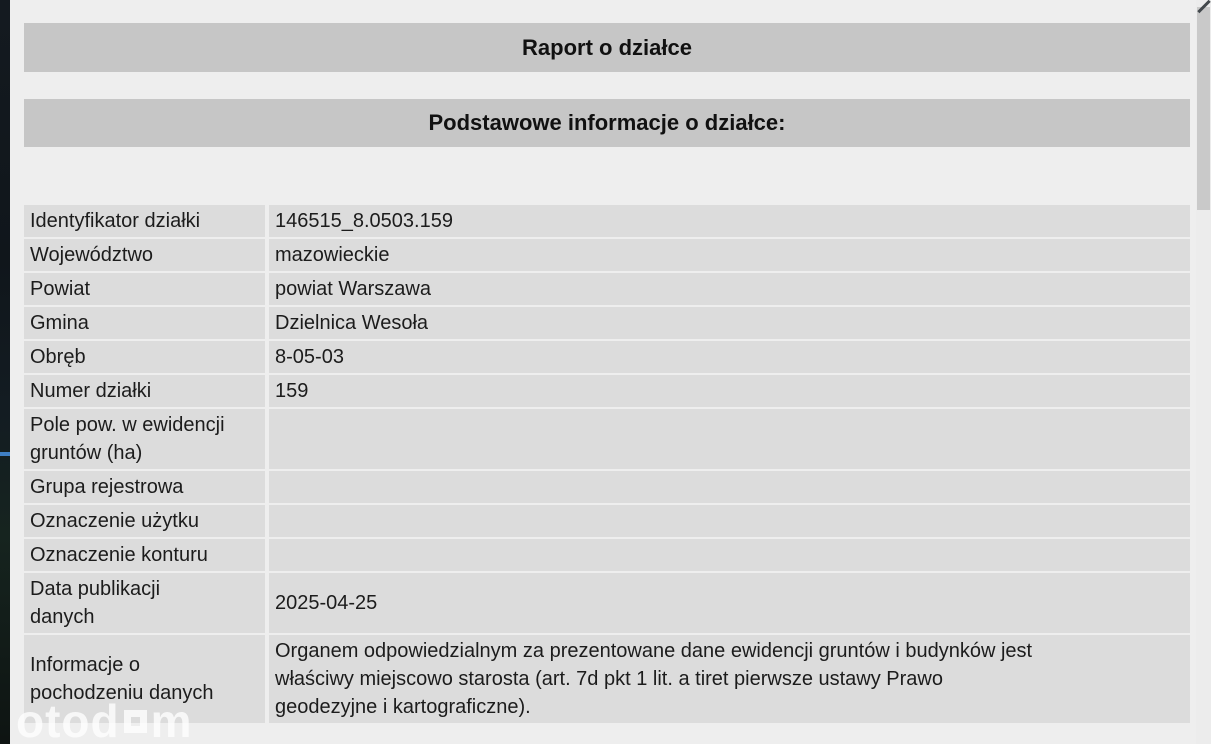 The image size is (1211, 744). I want to click on table-row: Identyfikator działki 146515_8.0503.159, so click(607, 221).